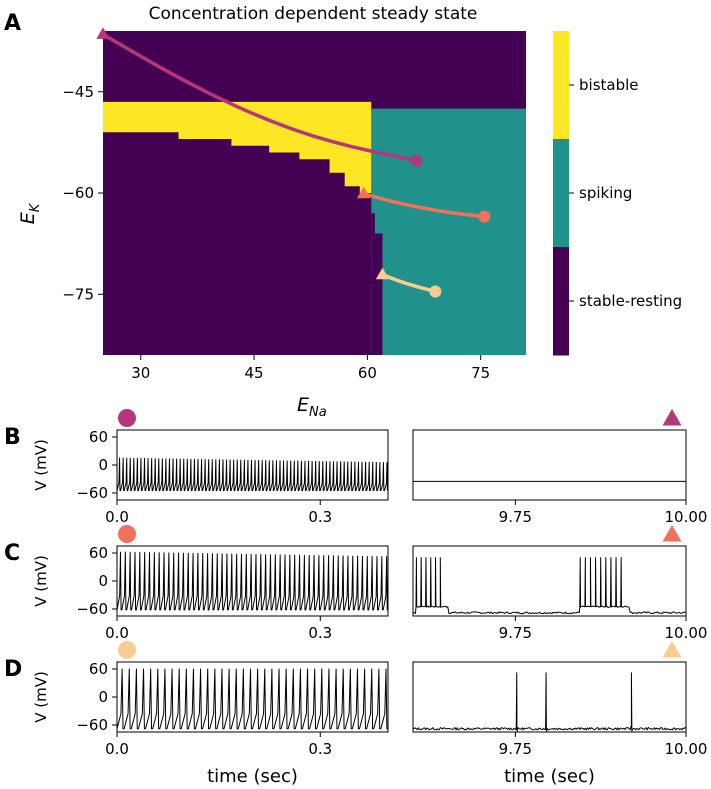  I want to click on trajectory-b, so click(260, 97).